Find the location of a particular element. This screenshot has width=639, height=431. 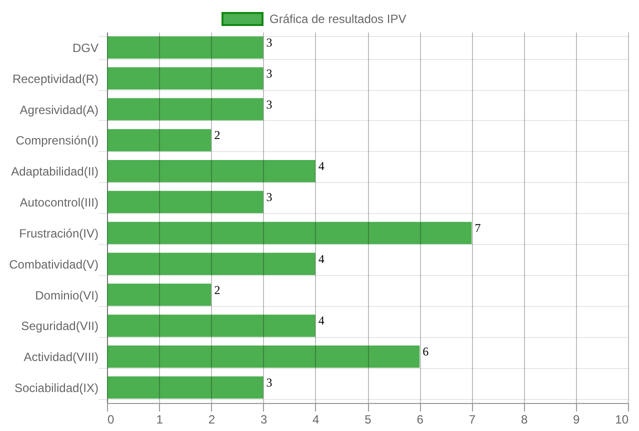

y-tick-label: Sociabilidad(IX) is located at coordinates (56, 388).